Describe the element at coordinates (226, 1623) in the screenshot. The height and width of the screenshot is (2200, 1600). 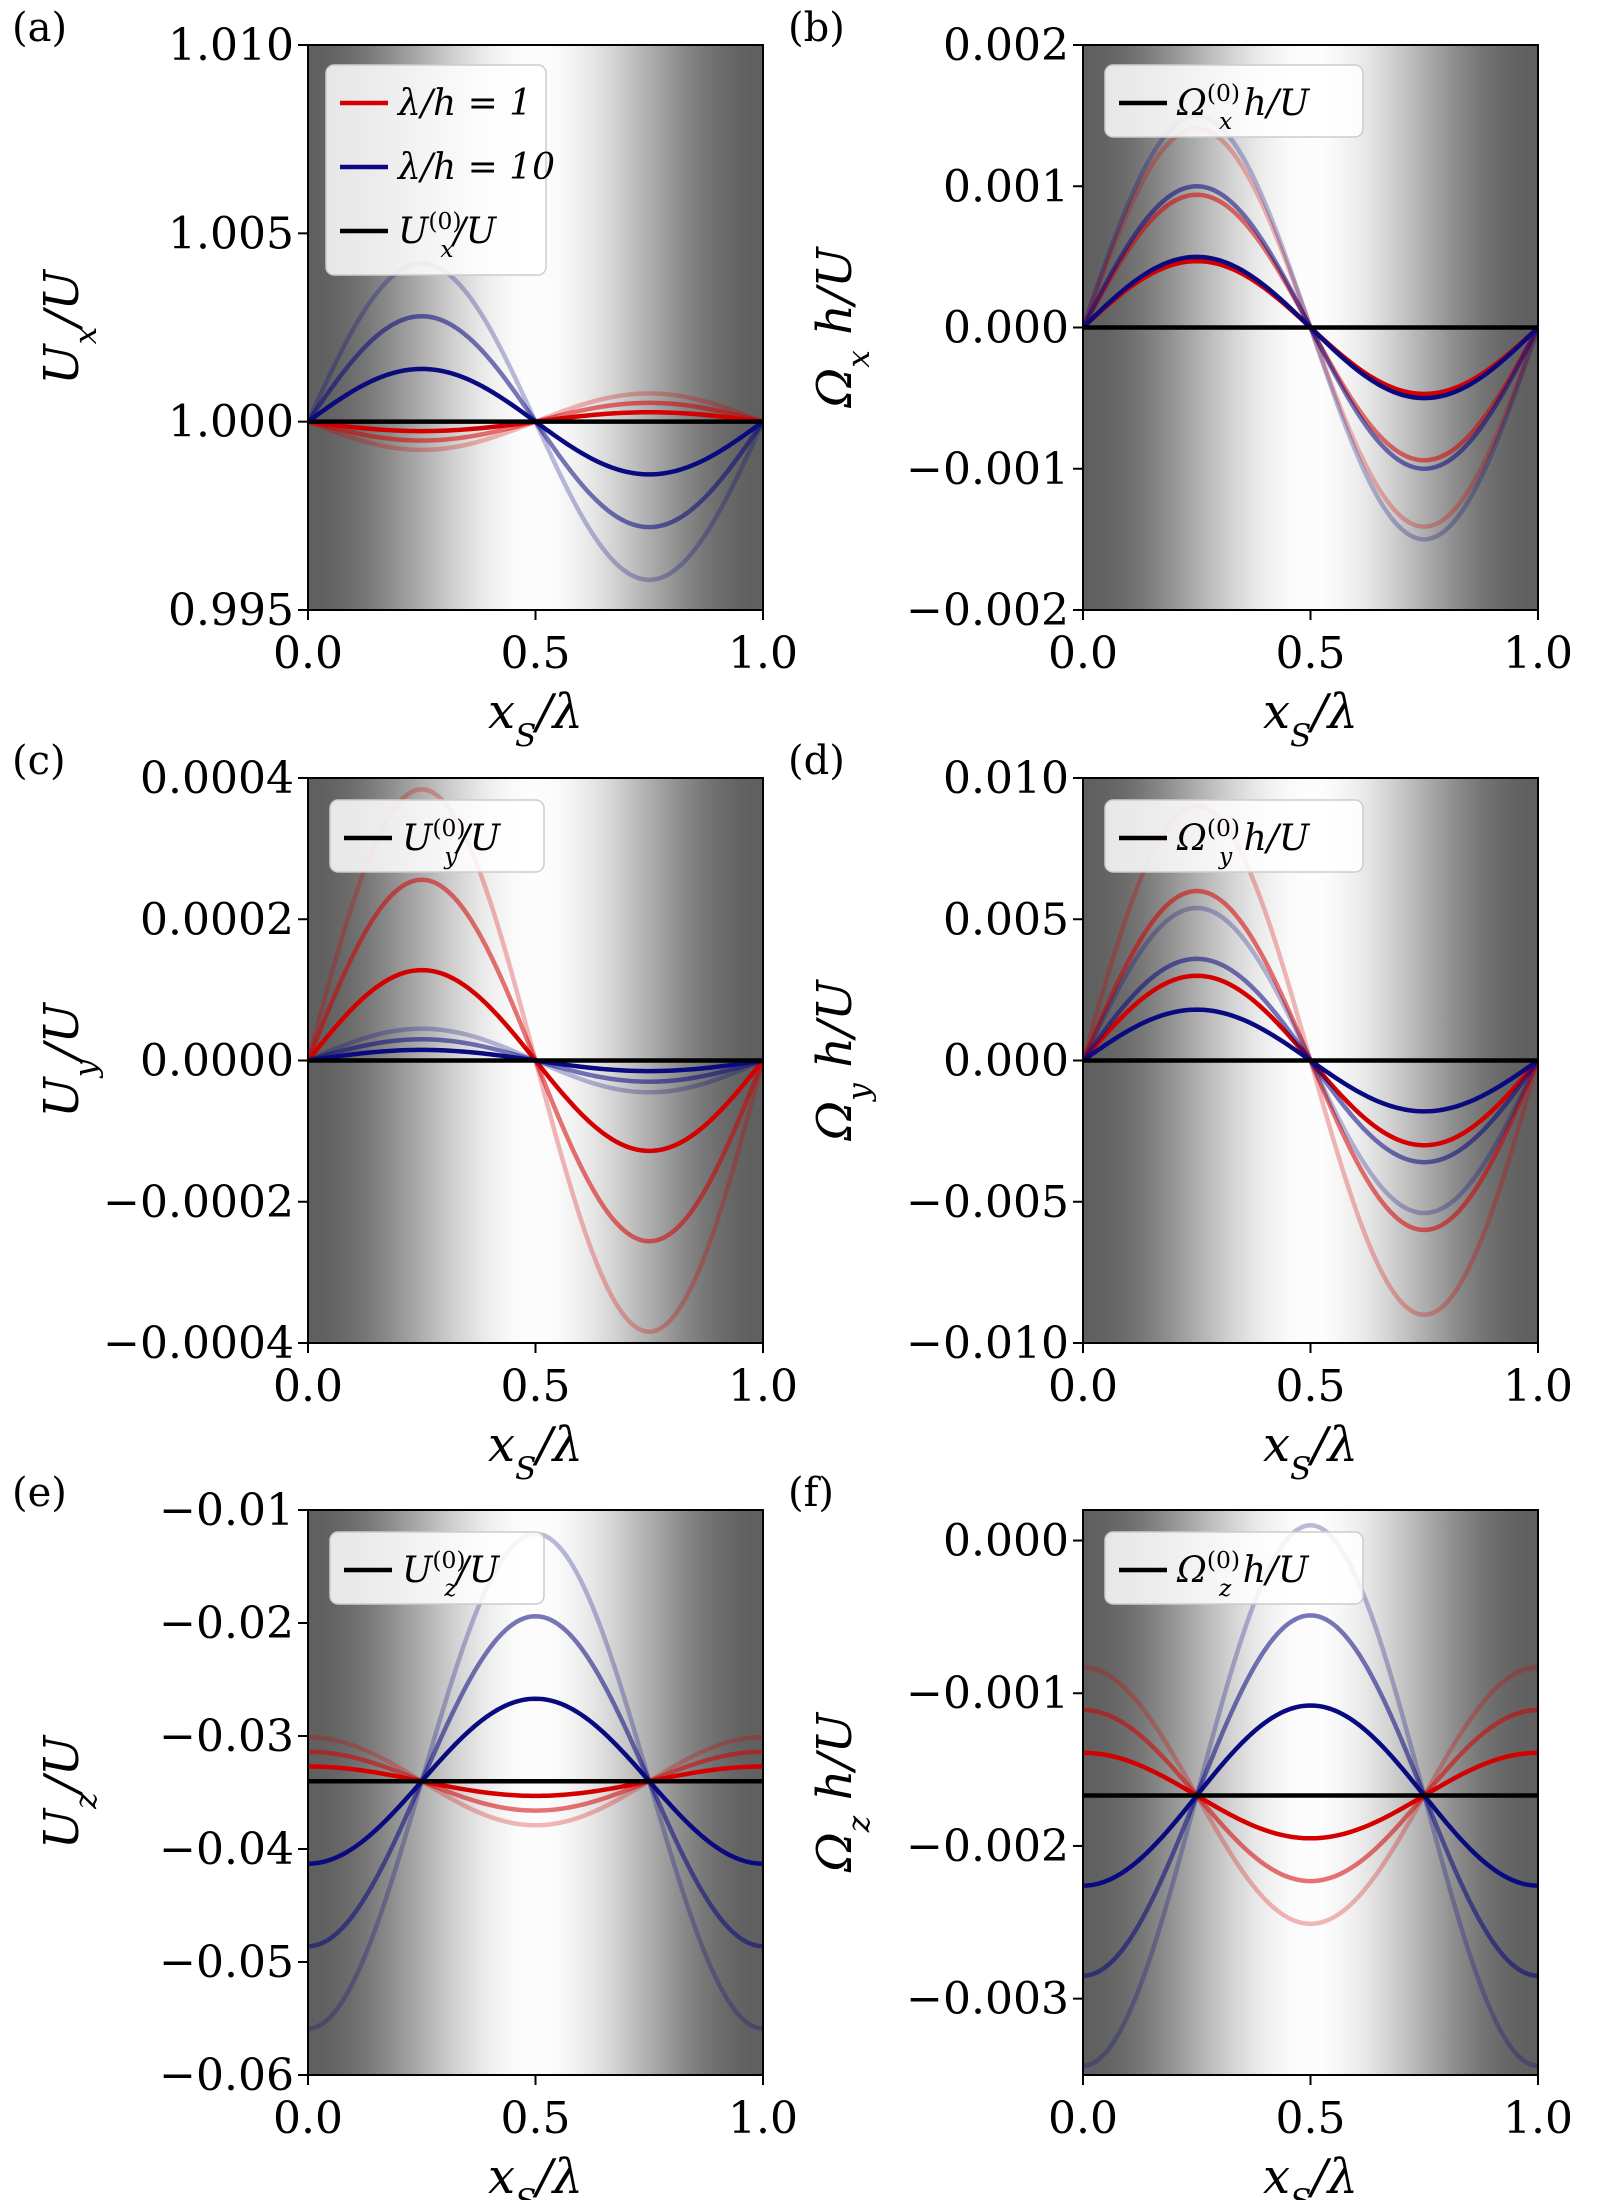
I see `y-tick-label: −0.02` at that location.